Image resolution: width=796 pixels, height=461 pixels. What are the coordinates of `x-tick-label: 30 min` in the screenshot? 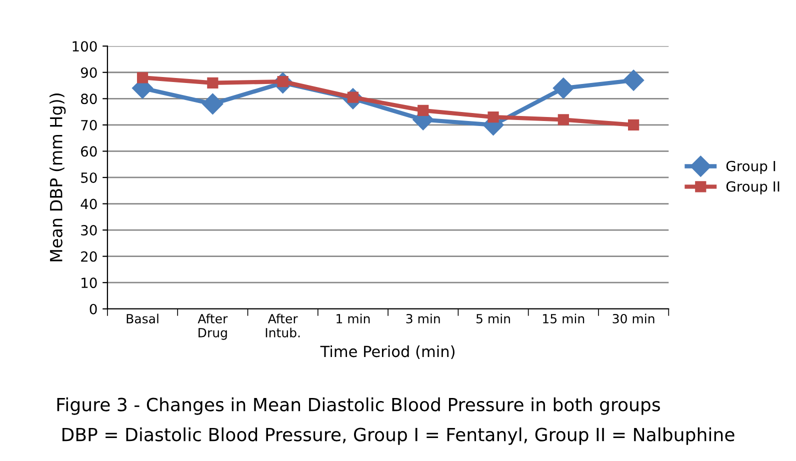 It's located at (633, 319).